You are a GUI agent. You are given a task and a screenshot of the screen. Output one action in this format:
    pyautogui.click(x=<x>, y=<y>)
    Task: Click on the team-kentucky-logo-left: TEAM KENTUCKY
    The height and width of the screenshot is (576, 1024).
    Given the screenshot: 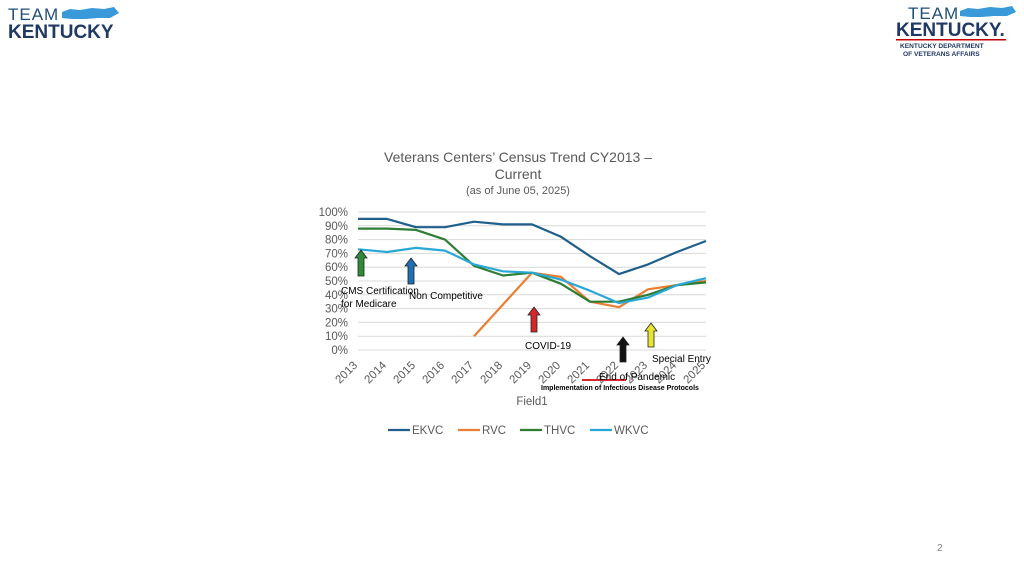 What is the action you would take?
    pyautogui.click(x=63, y=22)
    